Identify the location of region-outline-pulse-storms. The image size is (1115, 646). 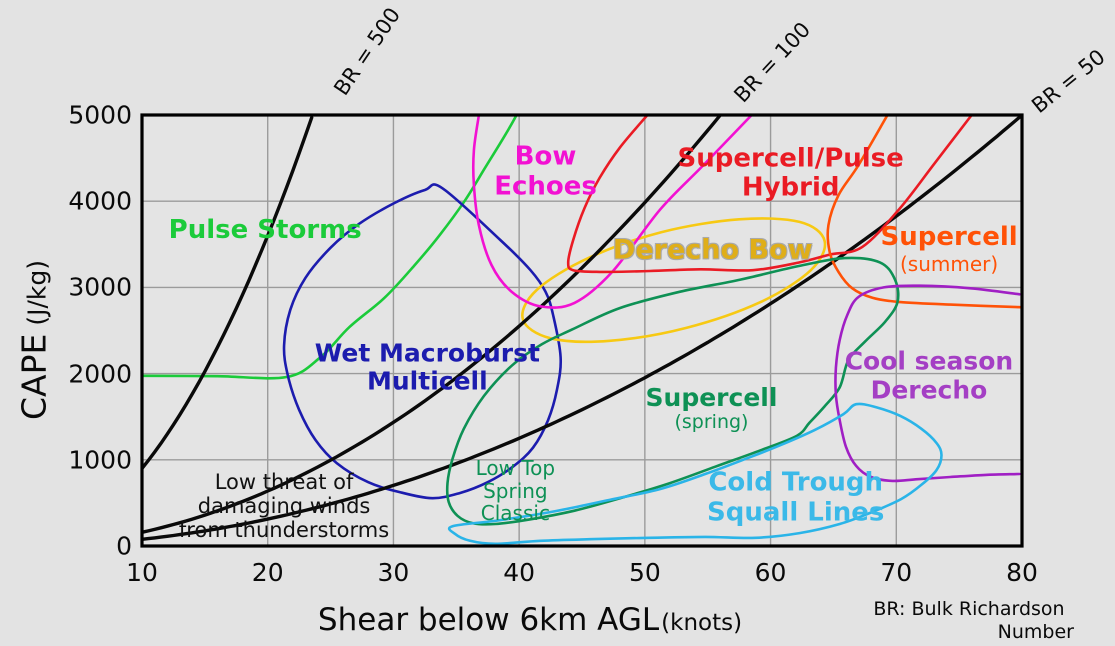
(330, 247).